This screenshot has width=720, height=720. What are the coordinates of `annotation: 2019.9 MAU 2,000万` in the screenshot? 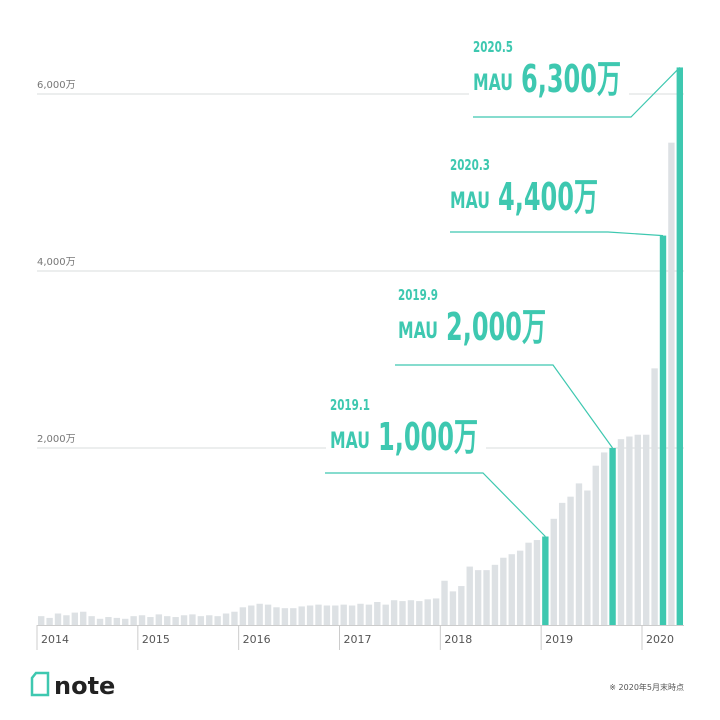 It's located at (504, 367).